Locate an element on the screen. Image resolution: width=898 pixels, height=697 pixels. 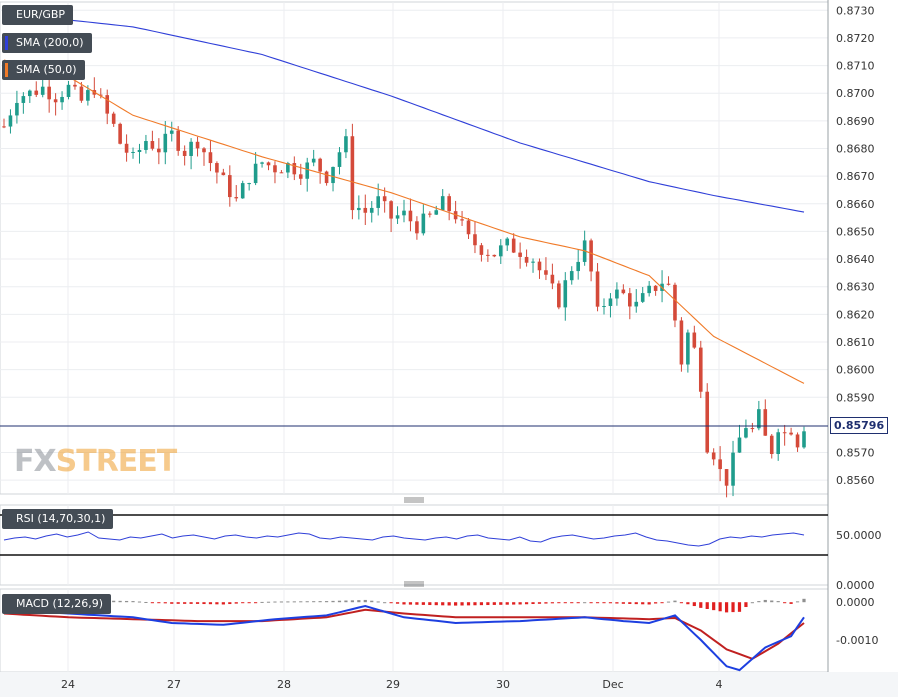
macd-signal-line is located at coordinates (404, 634).